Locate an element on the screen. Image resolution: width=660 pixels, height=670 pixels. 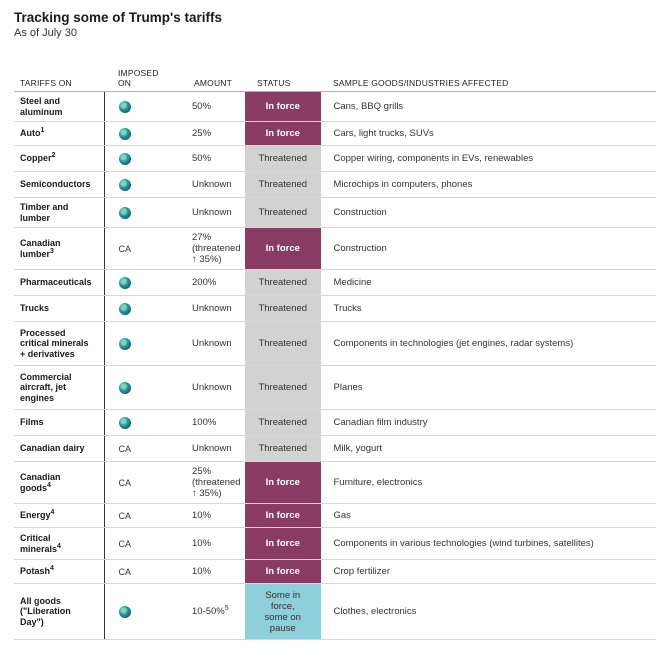
tariff-name-line: Films is located at coordinates (32, 422).